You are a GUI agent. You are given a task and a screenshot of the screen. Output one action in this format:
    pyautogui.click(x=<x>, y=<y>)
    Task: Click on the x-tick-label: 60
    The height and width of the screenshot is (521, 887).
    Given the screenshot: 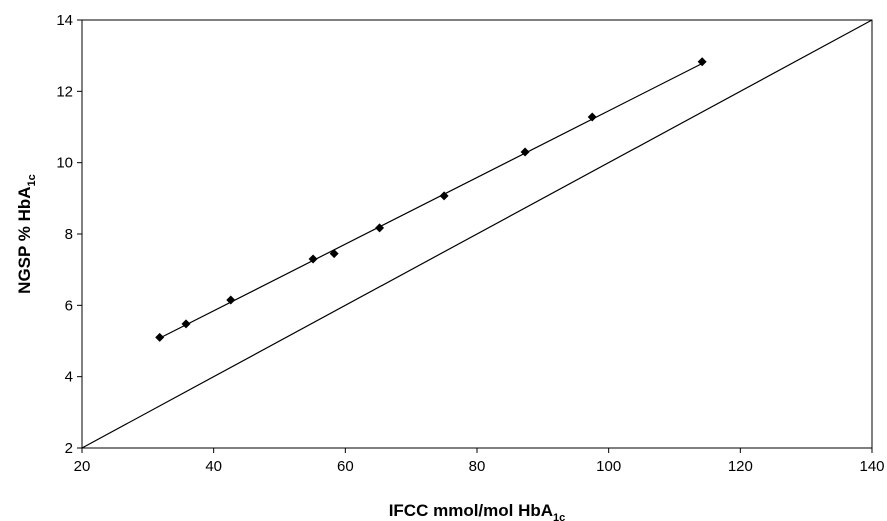 What is the action you would take?
    pyautogui.click(x=345, y=466)
    